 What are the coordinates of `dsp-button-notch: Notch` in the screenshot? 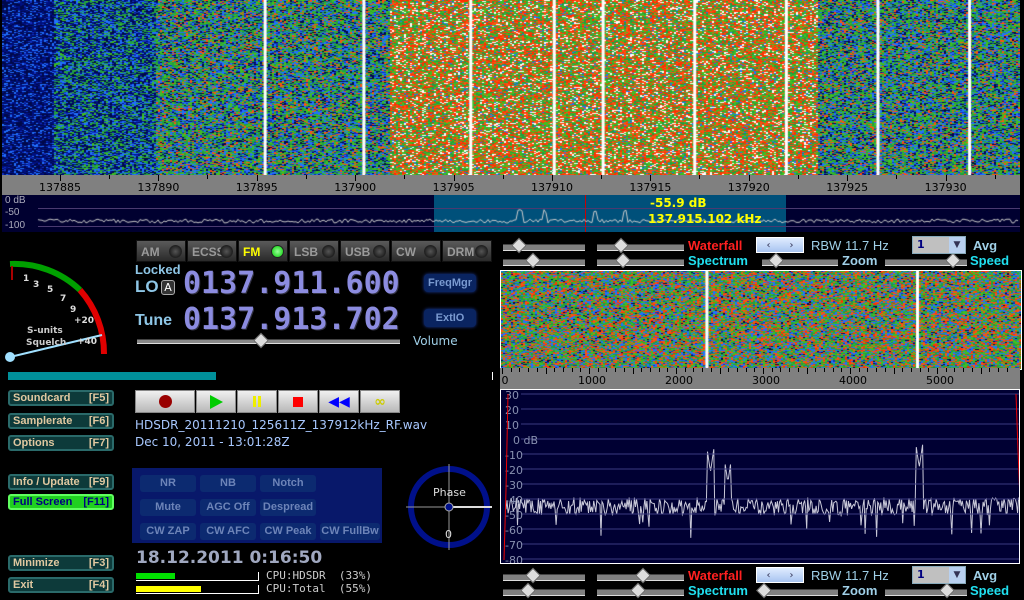 It's located at (288, 483).